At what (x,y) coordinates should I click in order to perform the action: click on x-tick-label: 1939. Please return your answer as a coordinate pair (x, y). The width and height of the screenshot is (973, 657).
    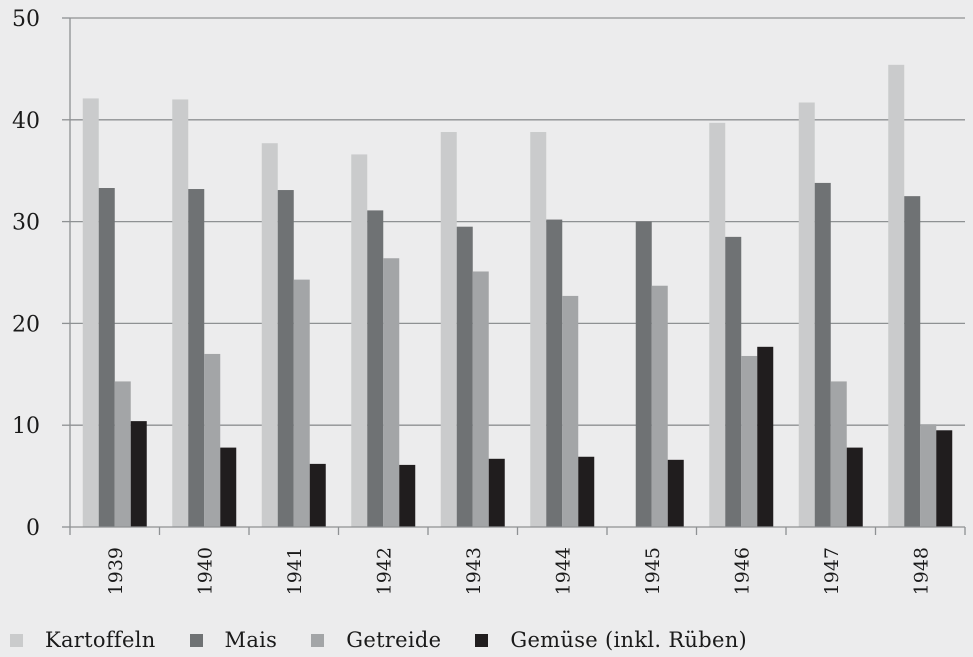
    Looking at the image, I should click on (116, 571).